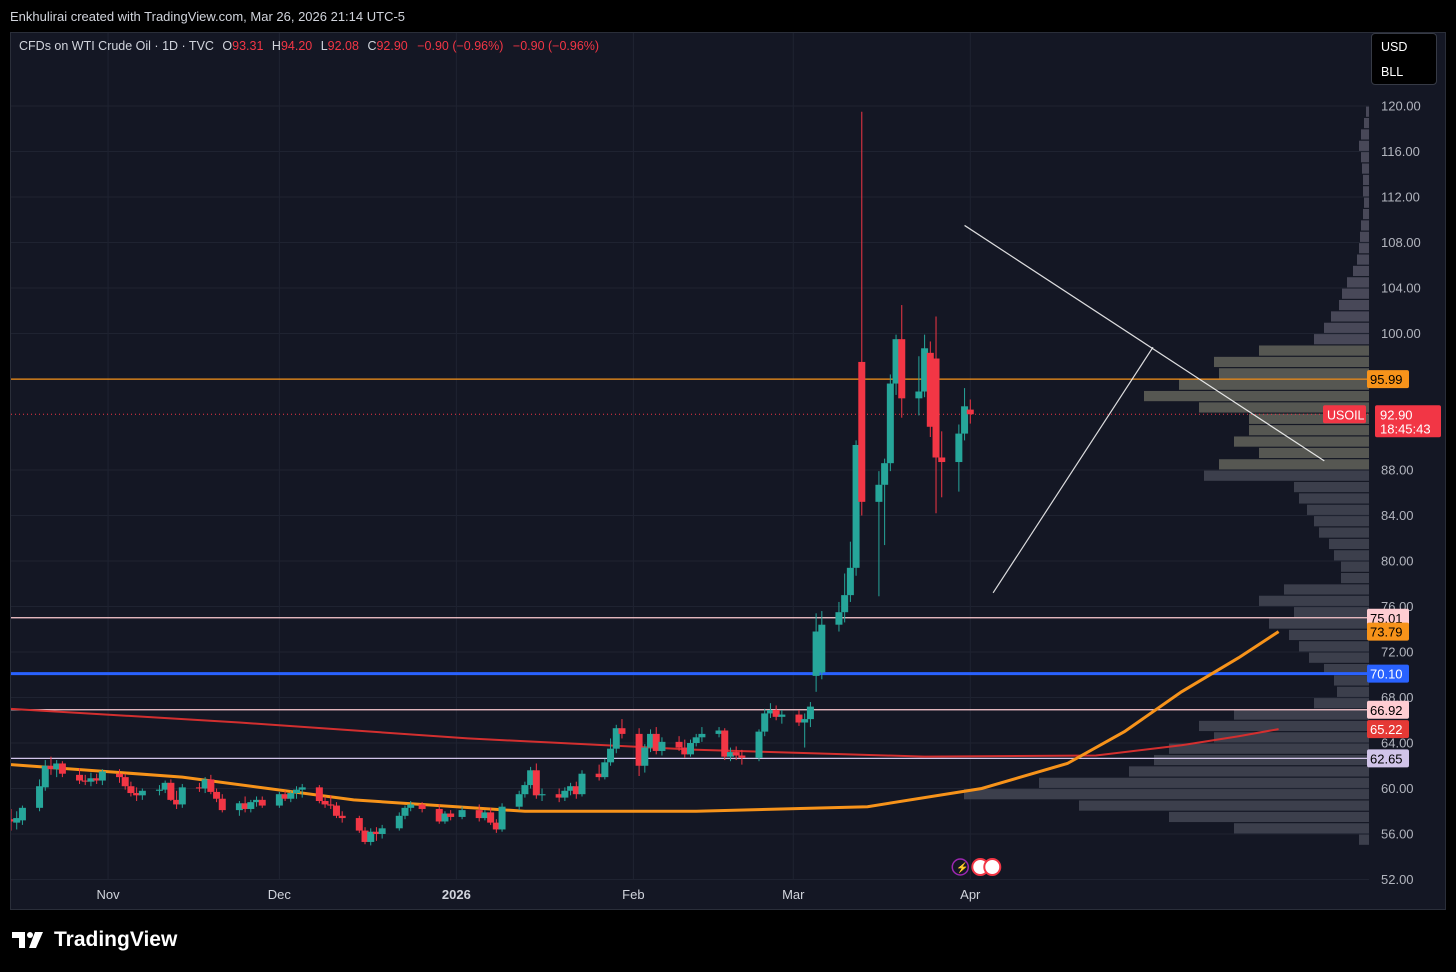 The image size is (1456, 972). I want to click on tradingview-logo: TradingView, so click(94, 940).